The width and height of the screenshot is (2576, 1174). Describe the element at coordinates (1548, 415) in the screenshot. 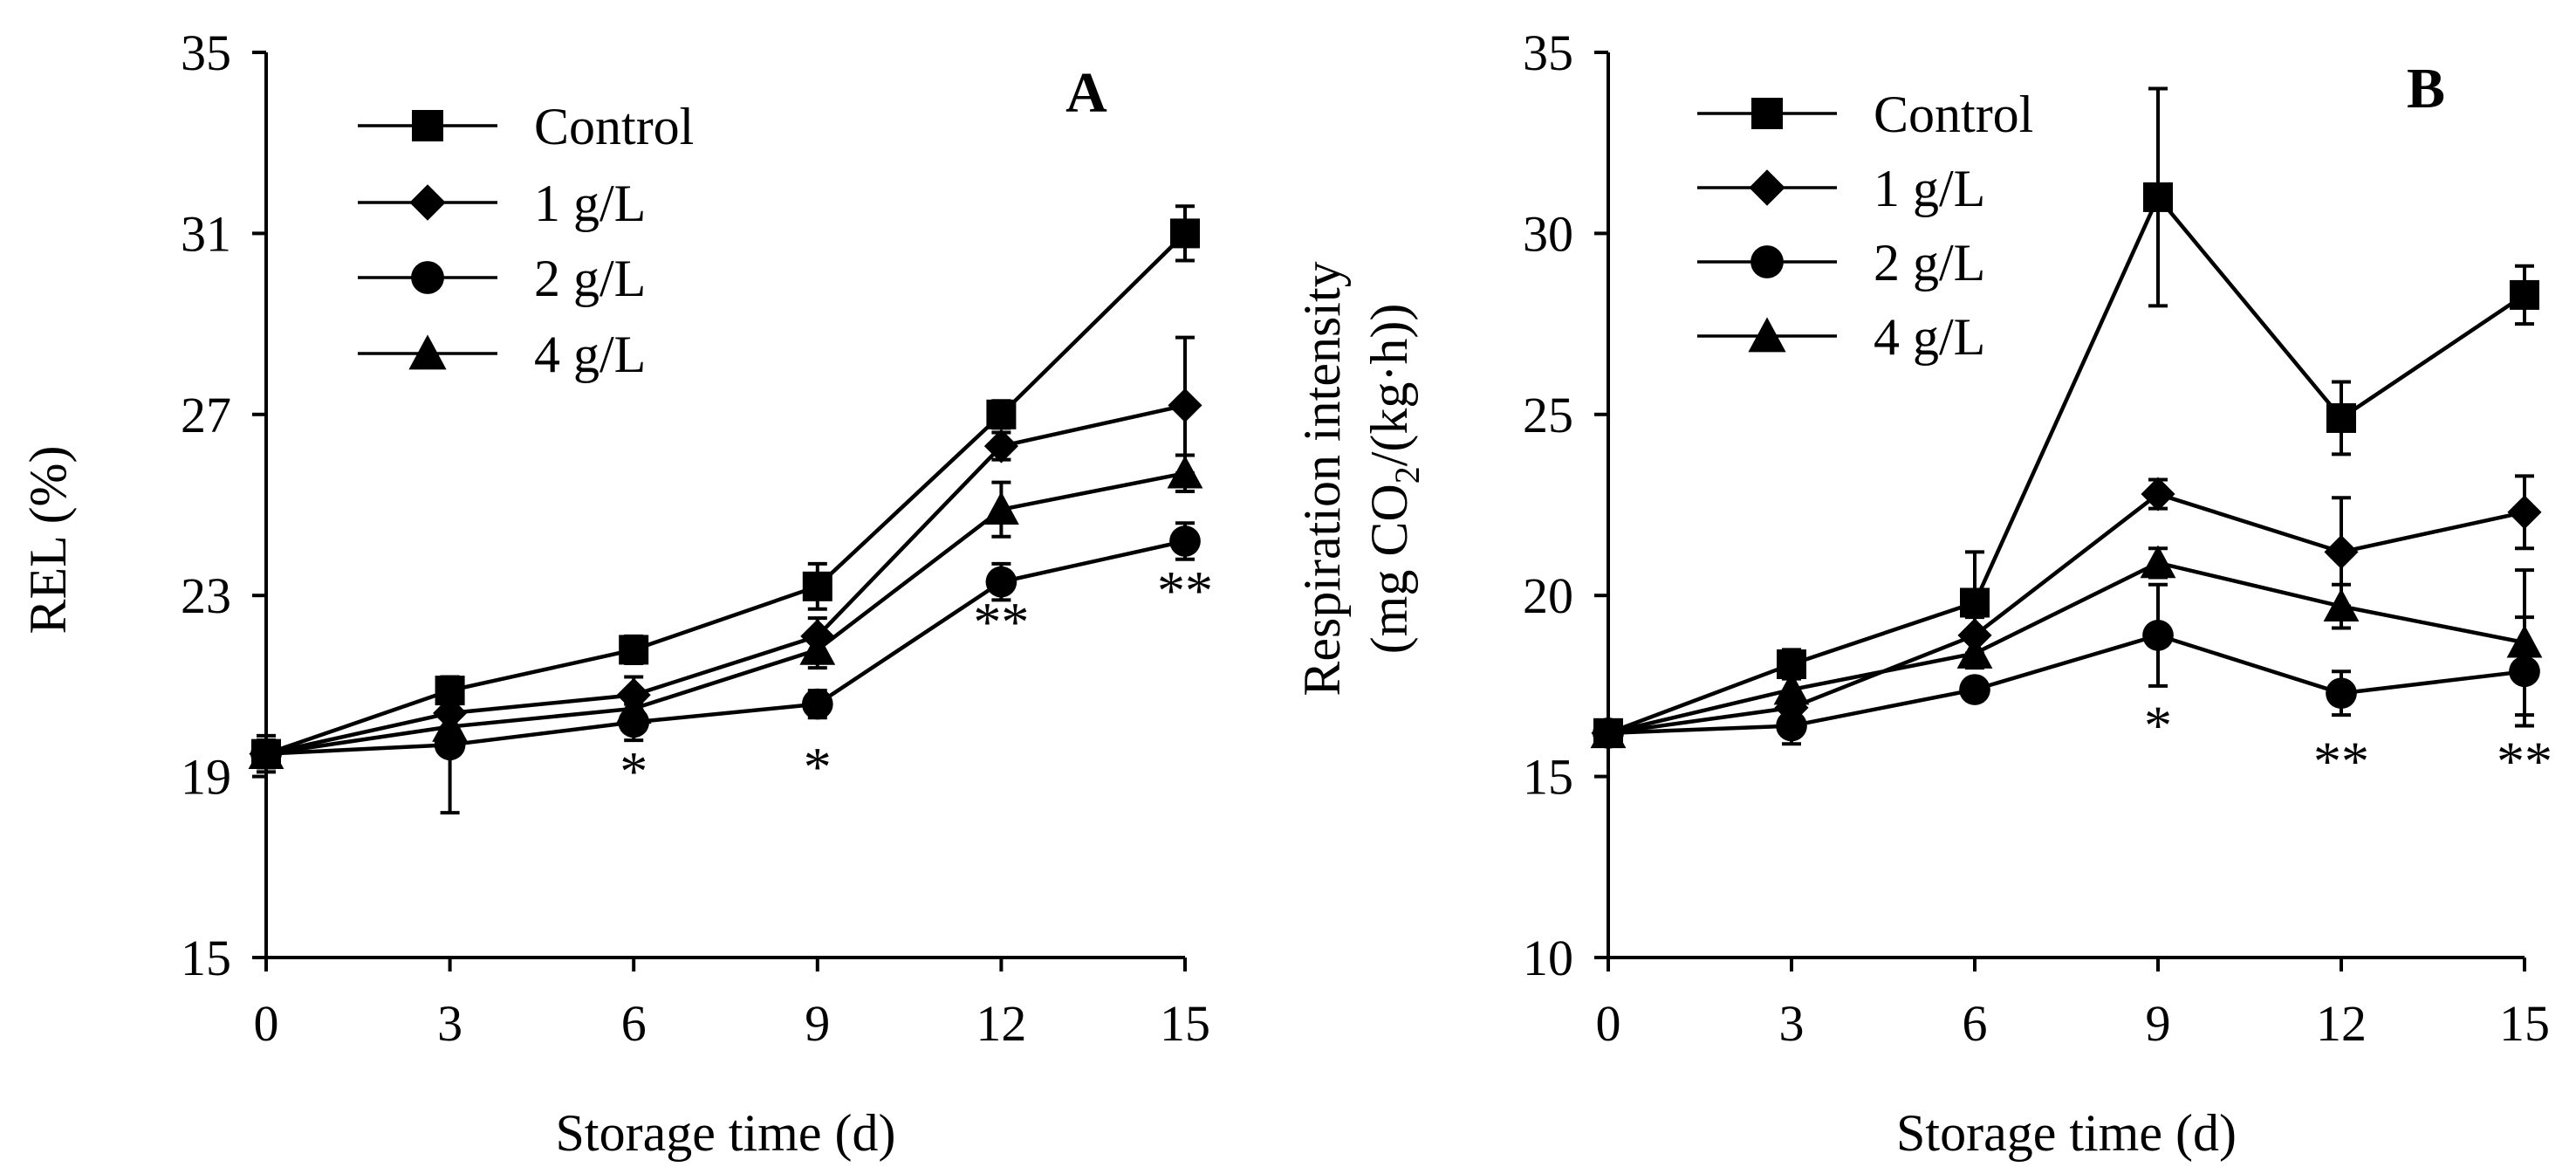

I see `y-tick-label: 25` at that location.